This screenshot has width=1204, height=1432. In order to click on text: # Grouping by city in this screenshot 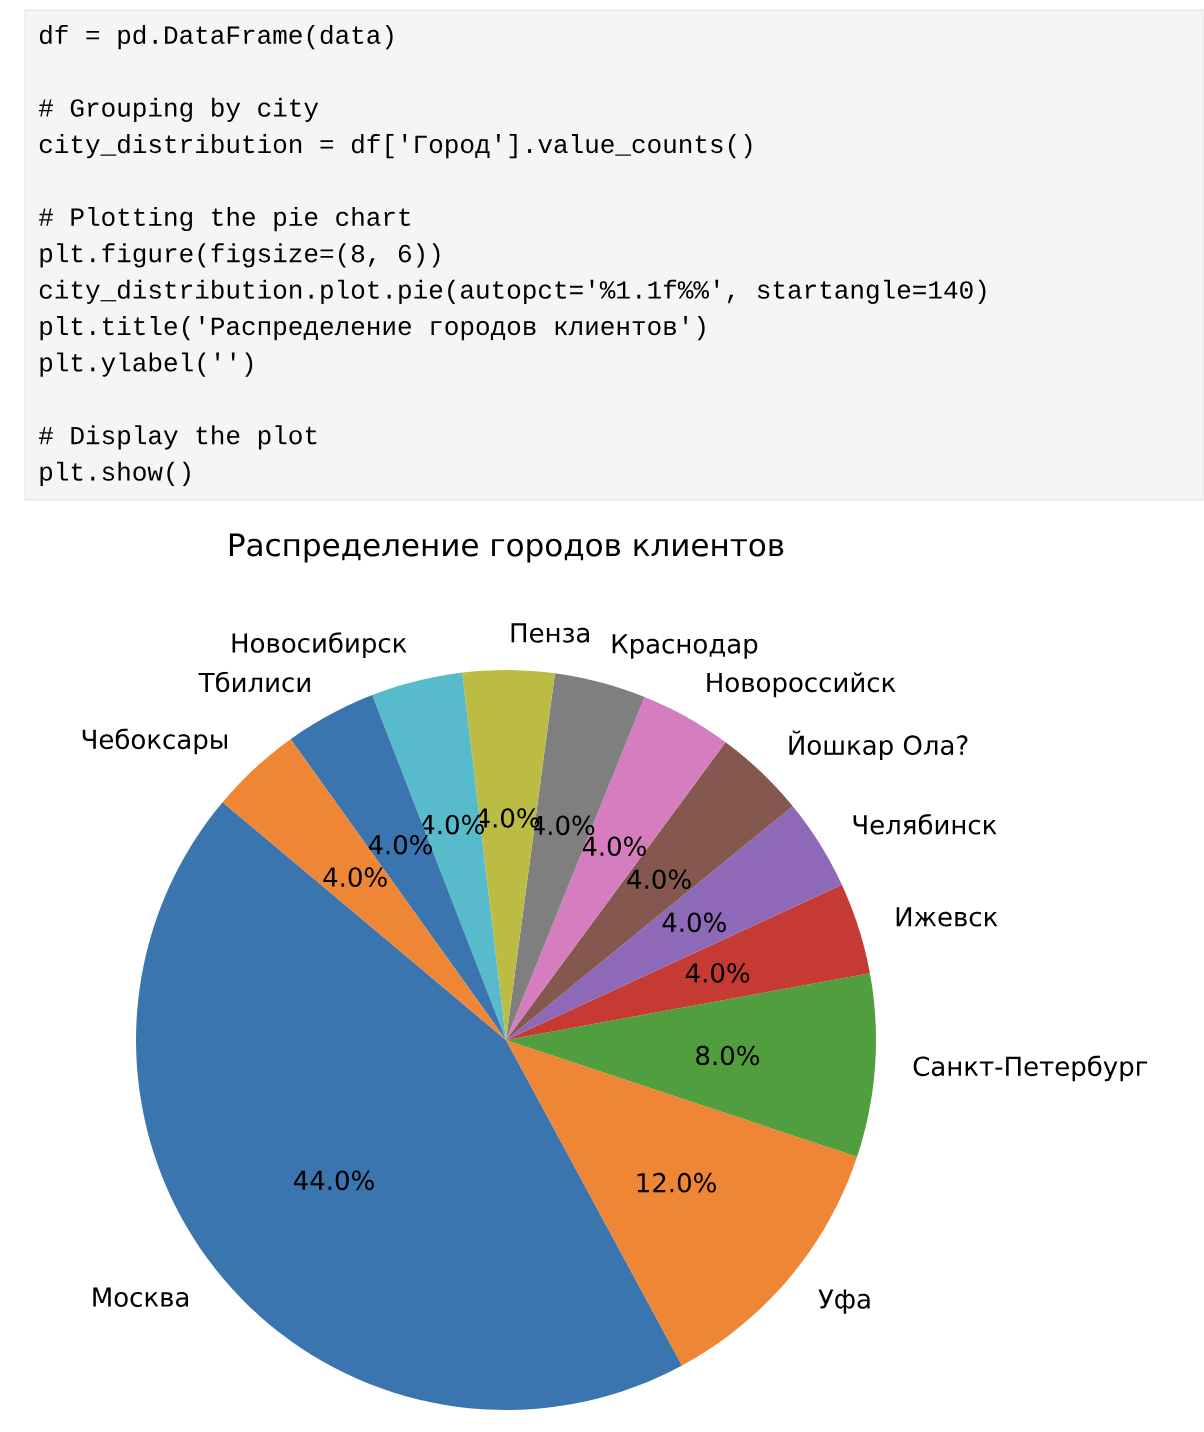, I will do `click(178, 109)`.